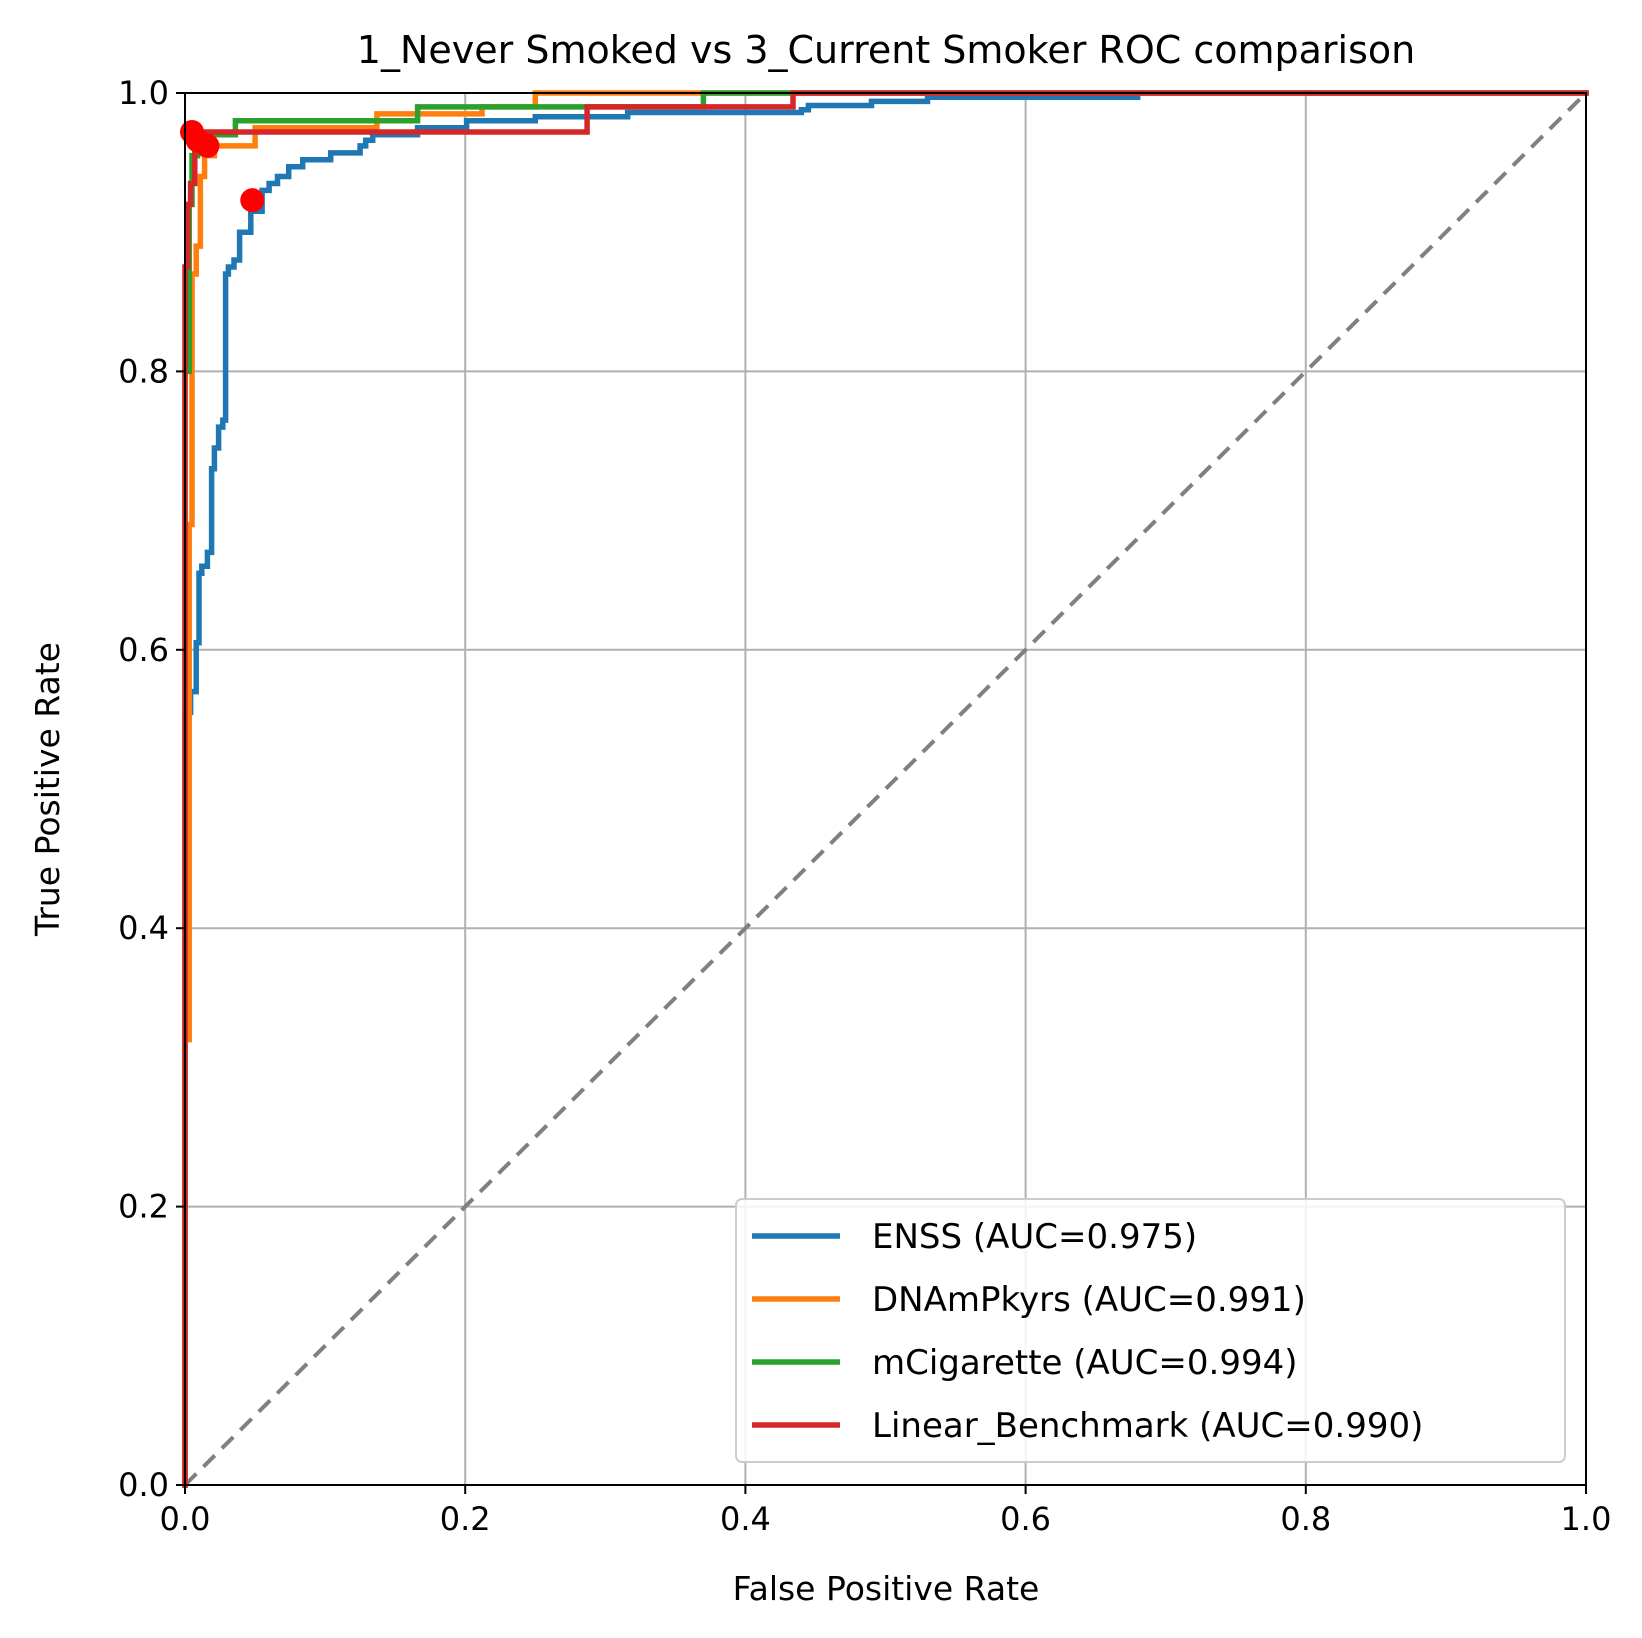  What do you see at coordinates (143, 928) in the screenshot?
I see `y-tick-label: 0.4` at bounding box center [143, 928].